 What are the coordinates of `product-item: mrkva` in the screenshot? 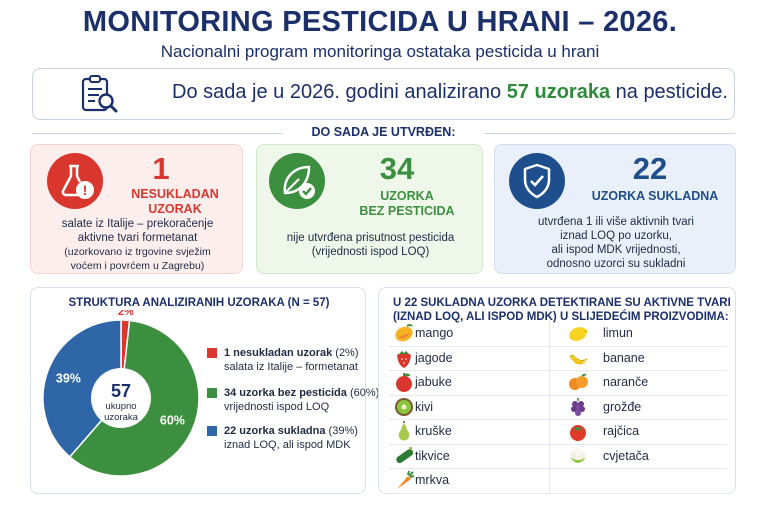 It's located at (468, 480).